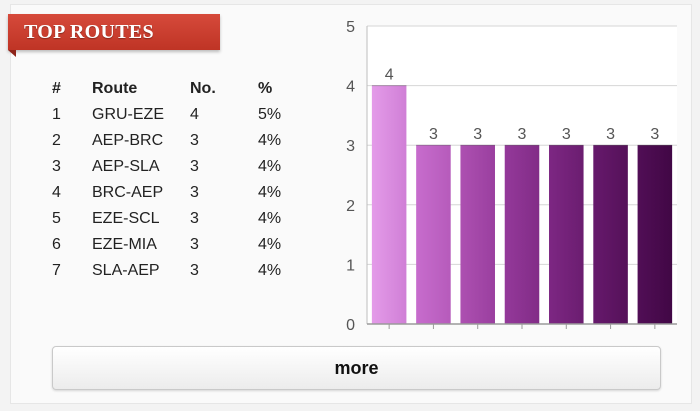  Describe the element at coordinates (115, 88) in the screenshot. I see `header-route: Route` at that location.